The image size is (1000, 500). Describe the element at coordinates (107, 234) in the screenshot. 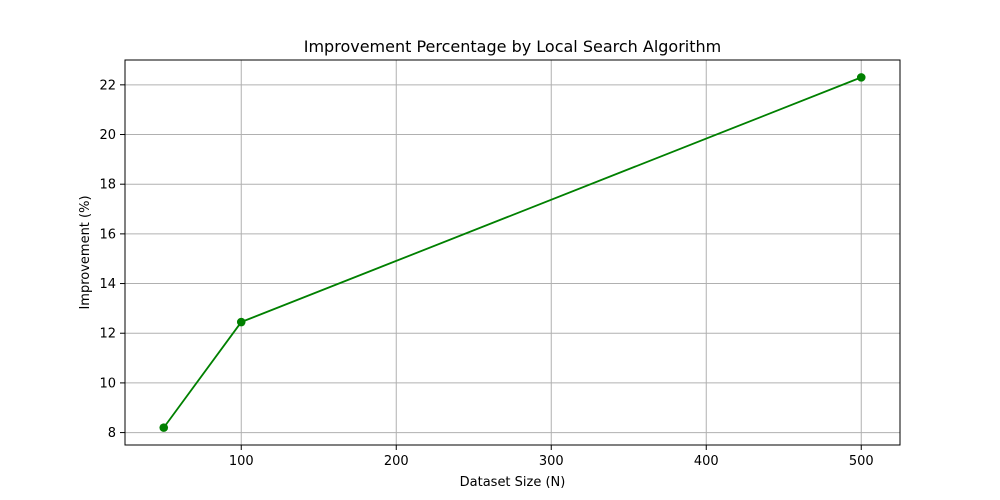

I see `y-tick-label: 16` at that location.